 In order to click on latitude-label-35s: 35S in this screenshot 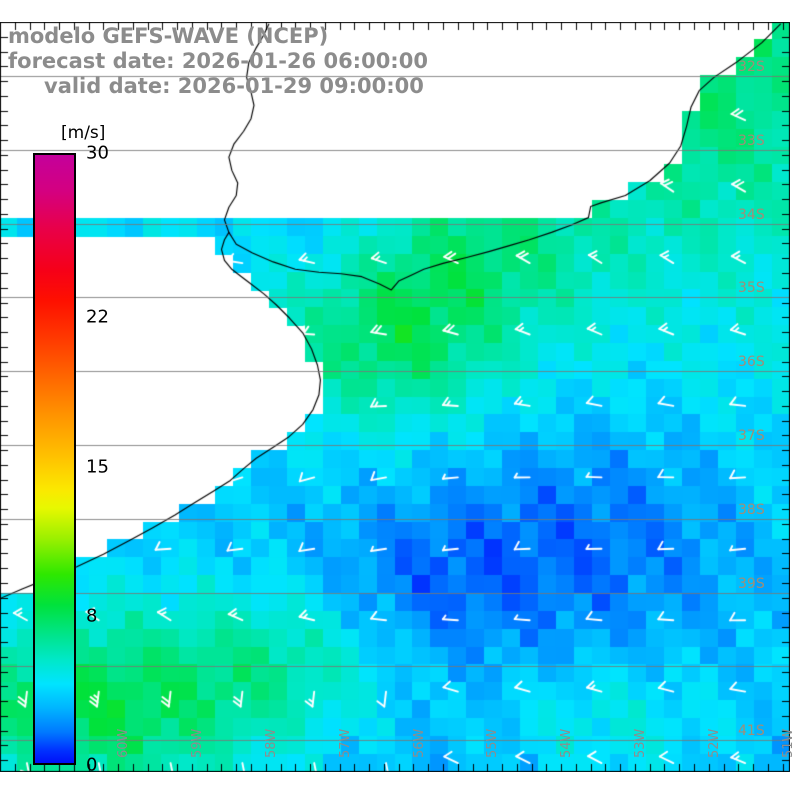, I will do `click(751, 288)`.